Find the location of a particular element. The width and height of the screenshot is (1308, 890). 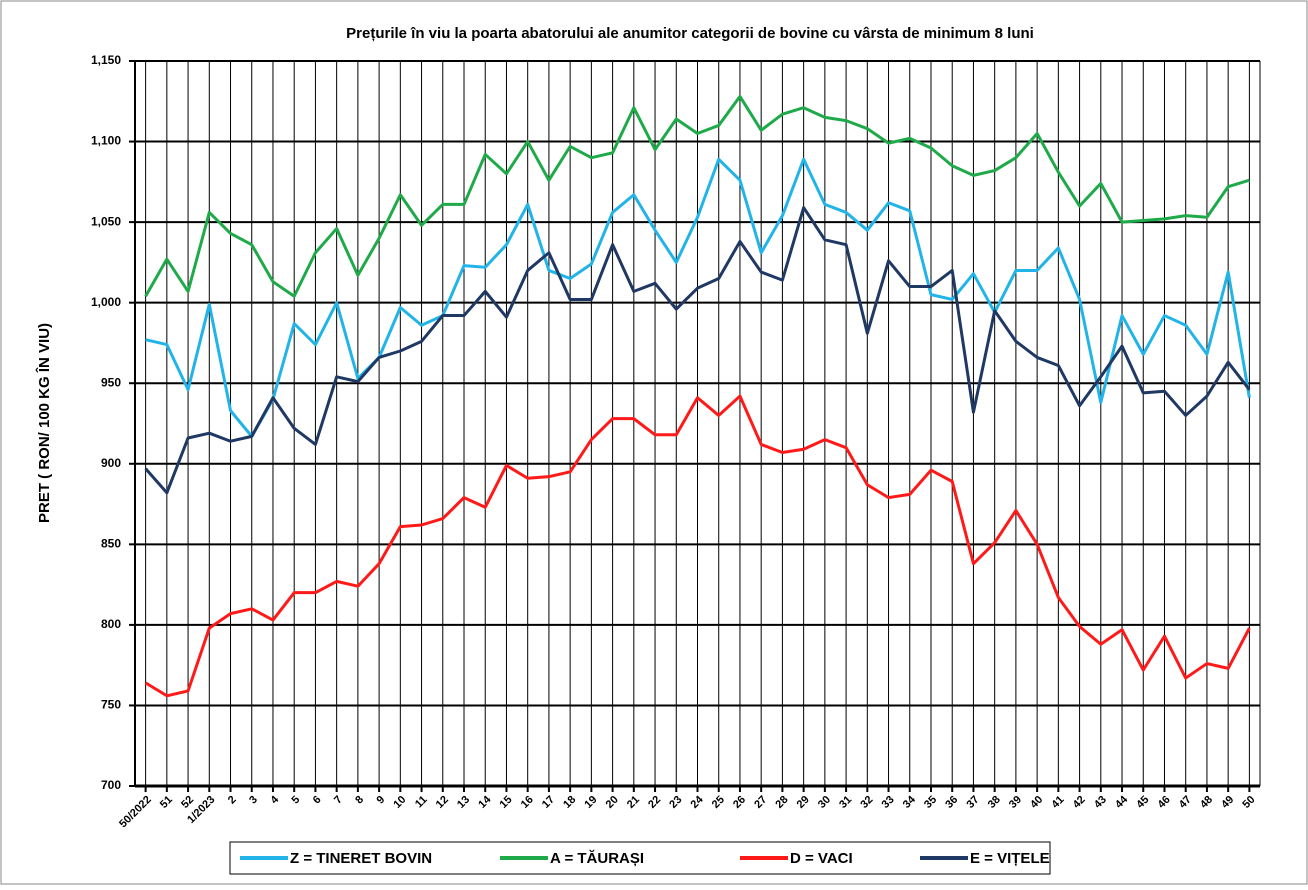

y-tick-label: 700 is located at coordinates (111, 785).